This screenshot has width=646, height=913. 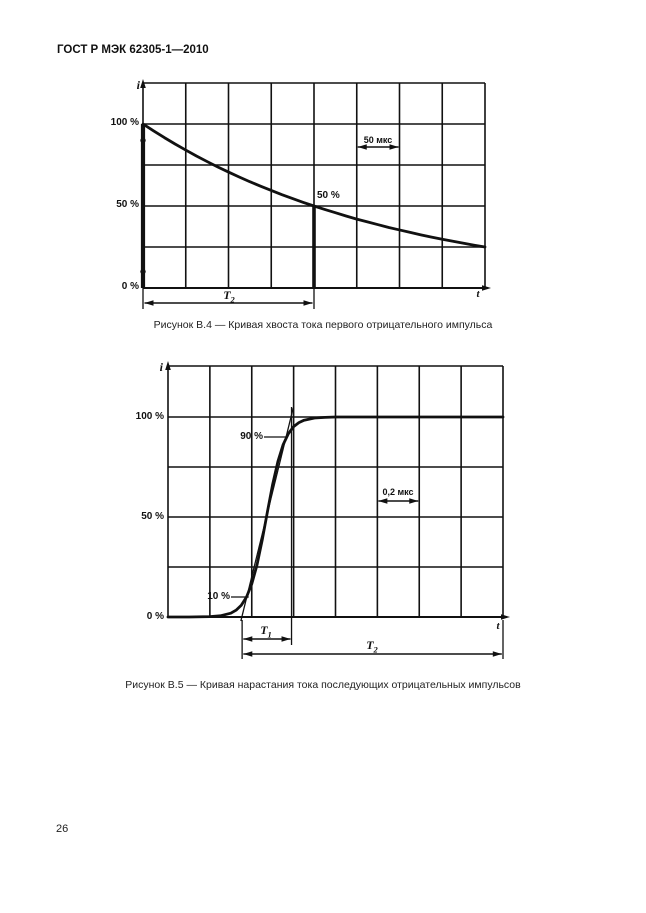 I want to click on fig-b5-y-axis-label: i, so click(x=161, y=367).